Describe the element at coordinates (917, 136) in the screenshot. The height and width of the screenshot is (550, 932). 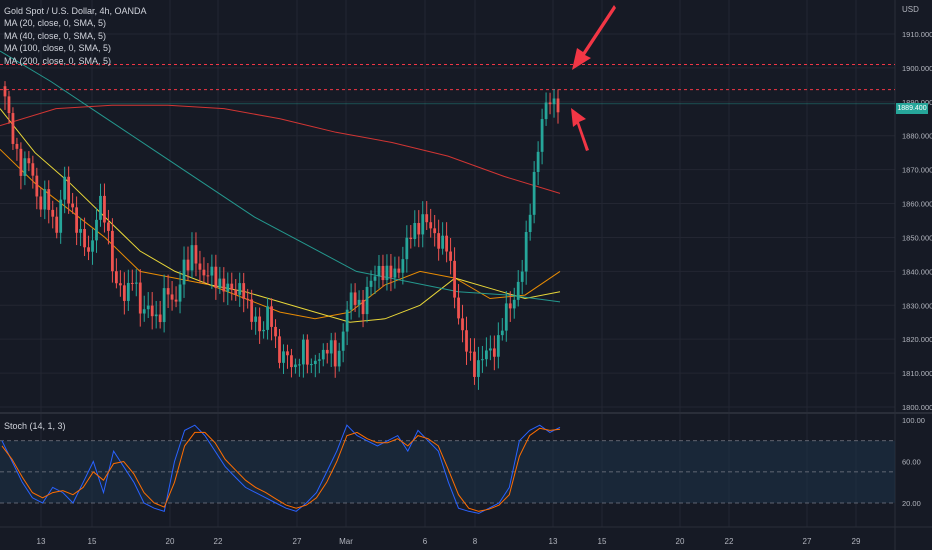
I see `price-tick-label: 1880.000` at that location.